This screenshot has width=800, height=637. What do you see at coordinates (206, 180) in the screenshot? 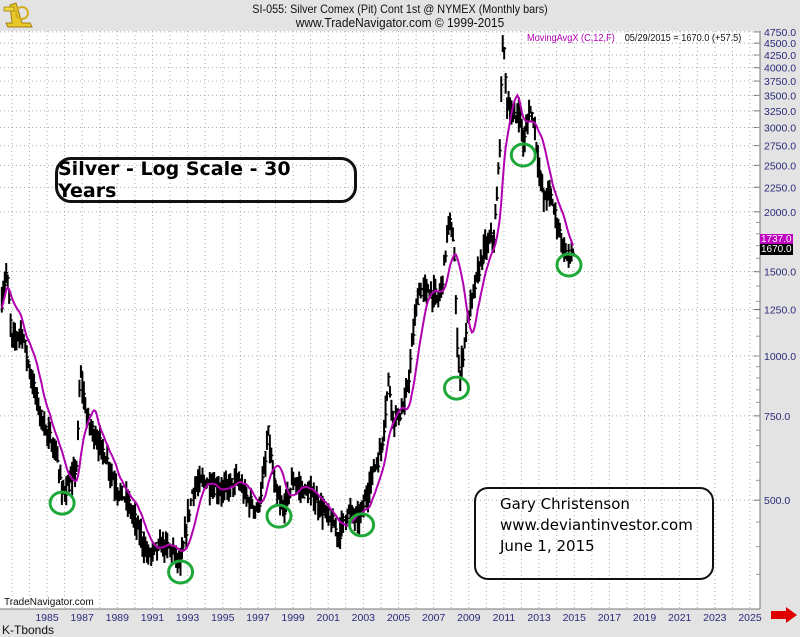
I see `title-annotation-box: Silver - Log Scale - 30 Years` at bounding box center [206, 180].